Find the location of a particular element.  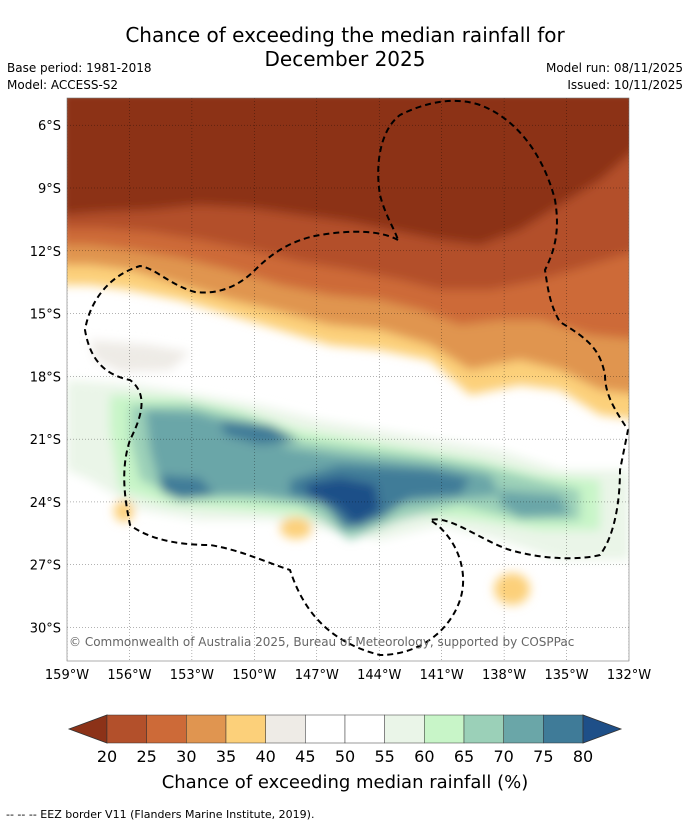

colorbar-tick-label: 50 is located at coordinates (345, 756).